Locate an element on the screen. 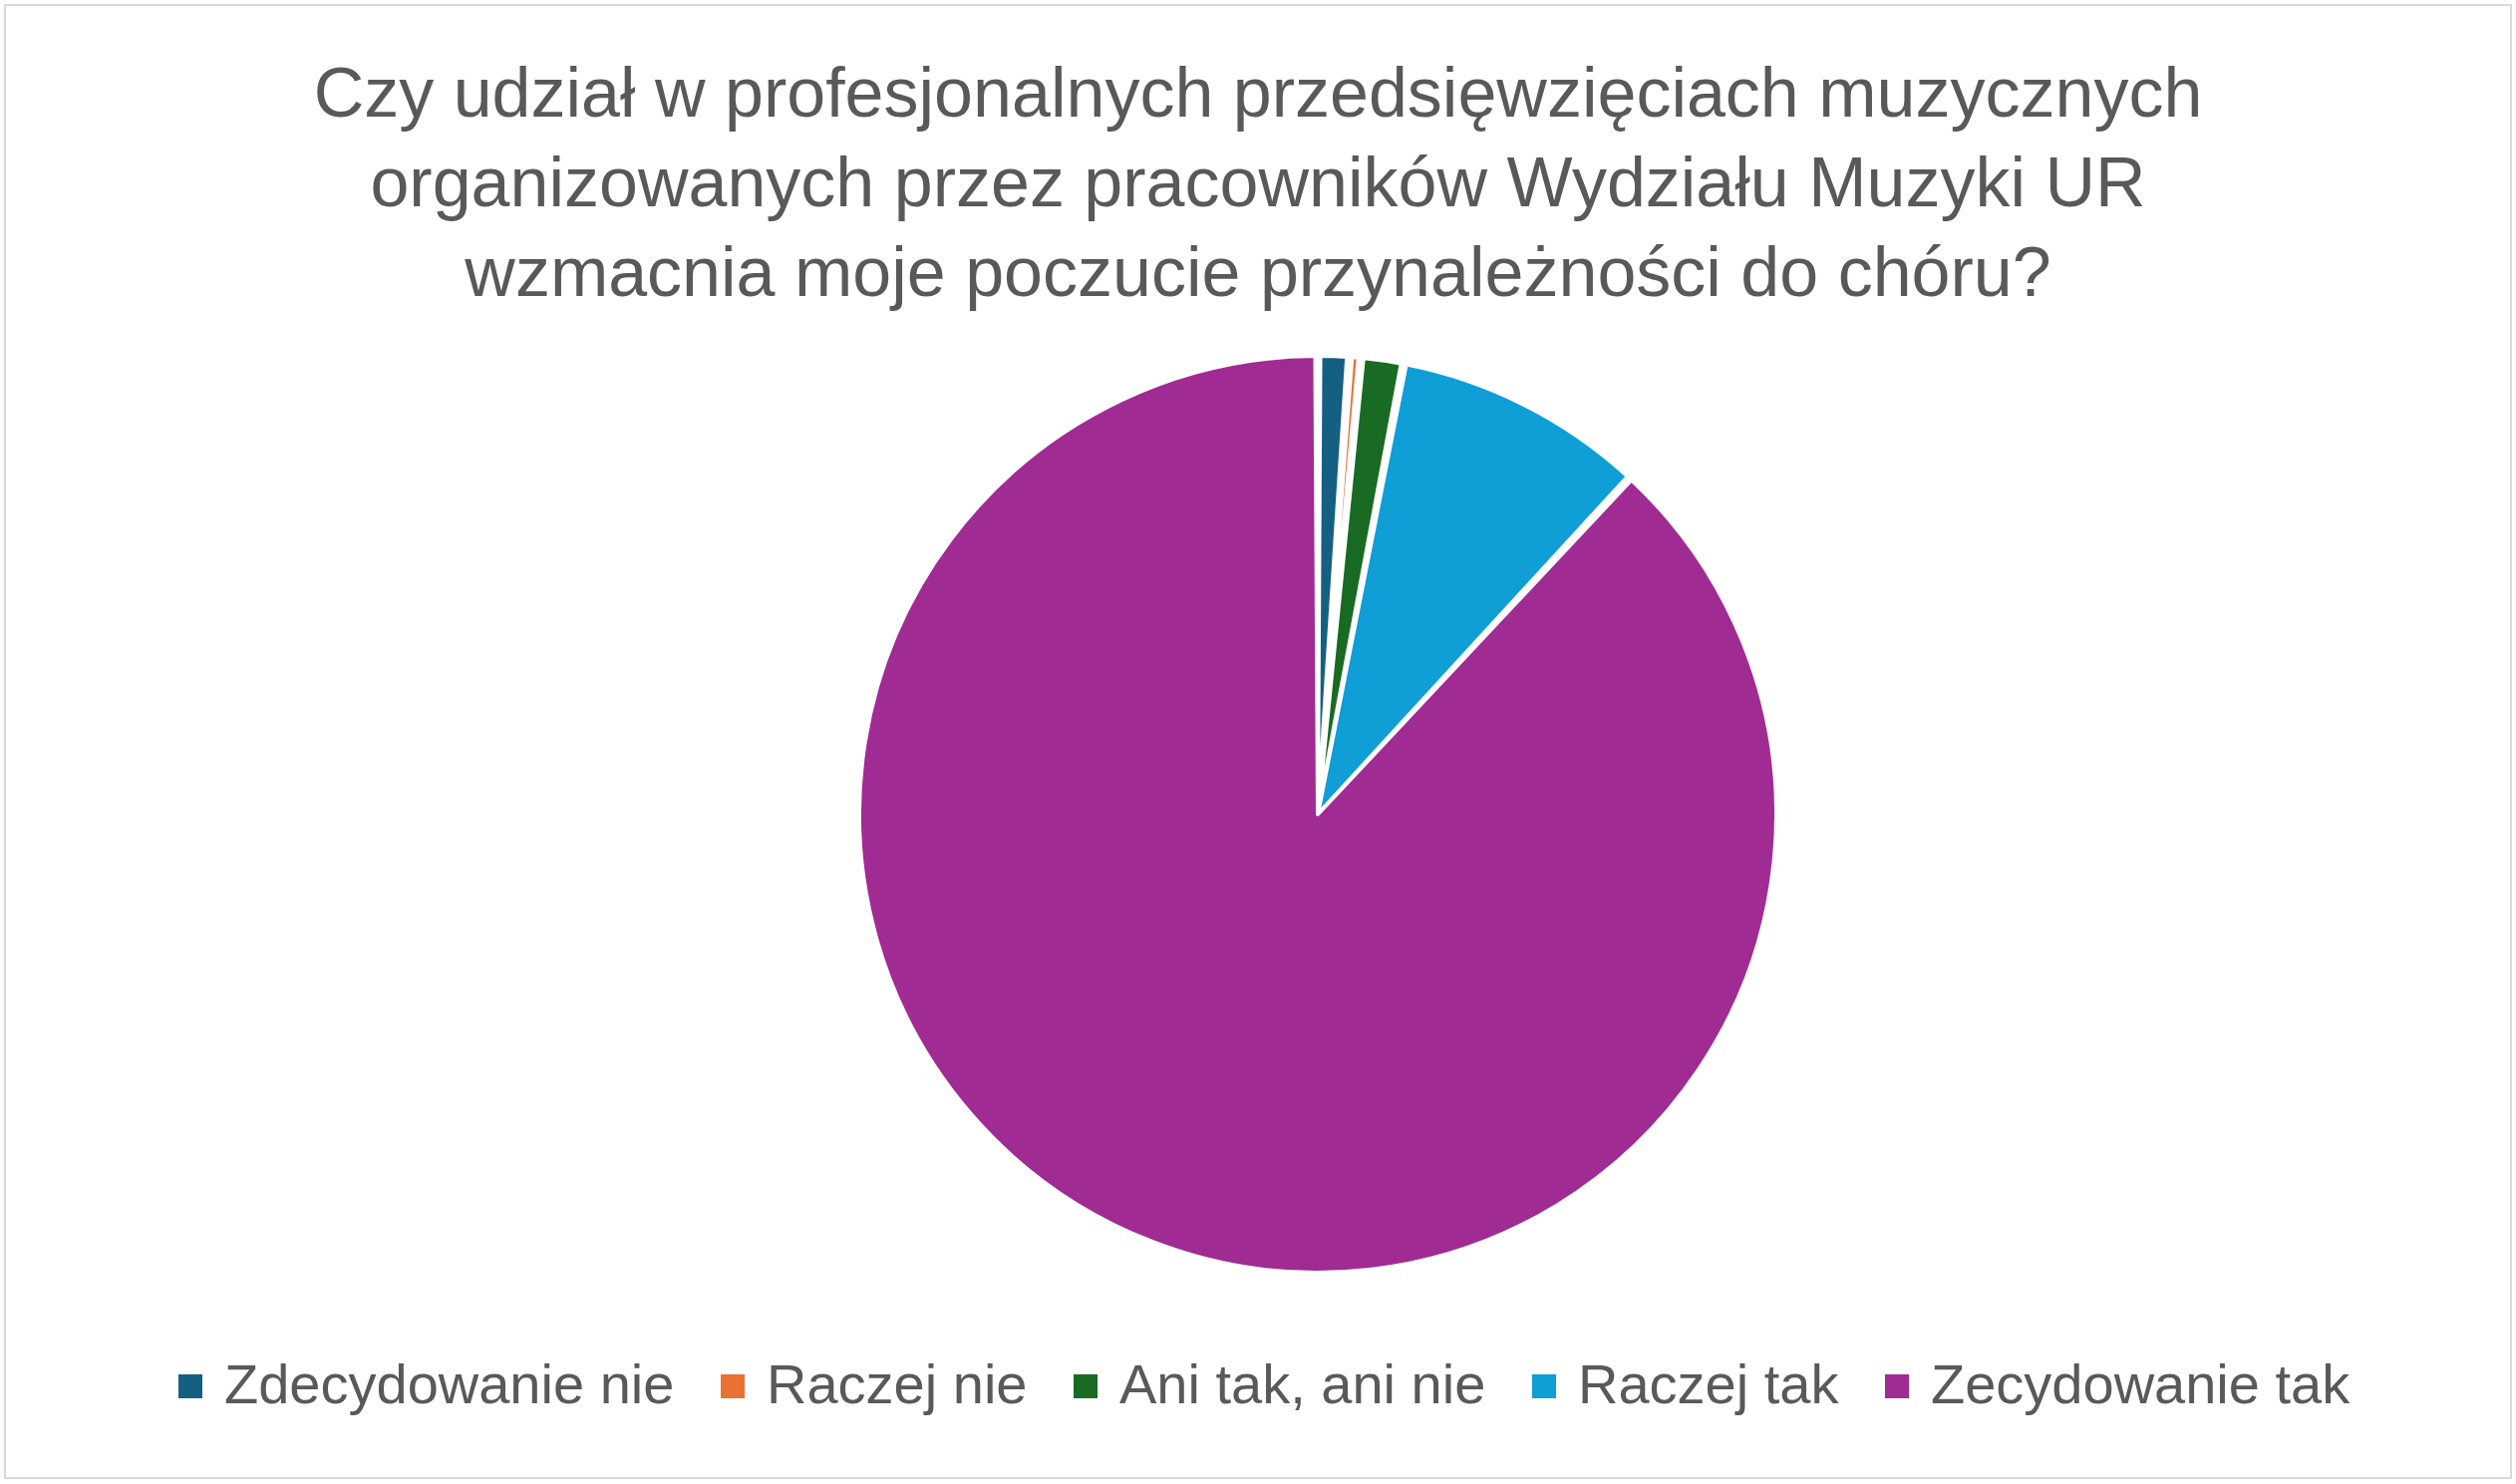  legend-label: Raczej tak is located at coordinates (1709, 1383).